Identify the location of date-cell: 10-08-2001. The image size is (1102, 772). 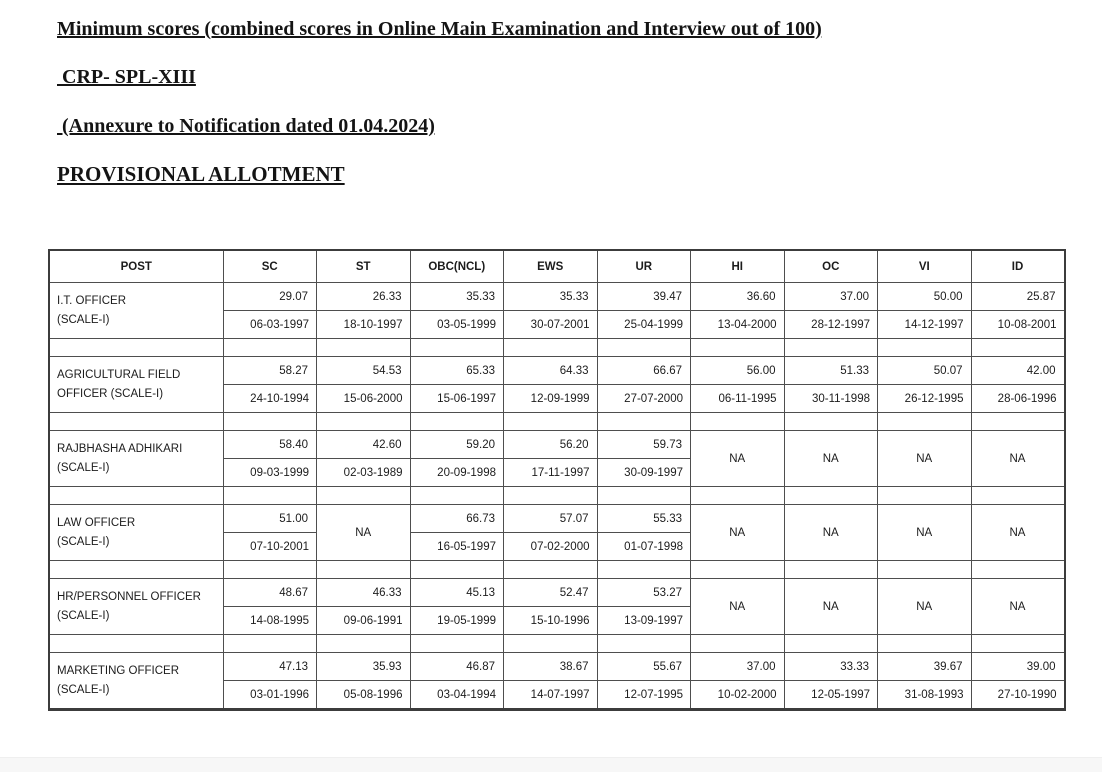
(1017, 325).